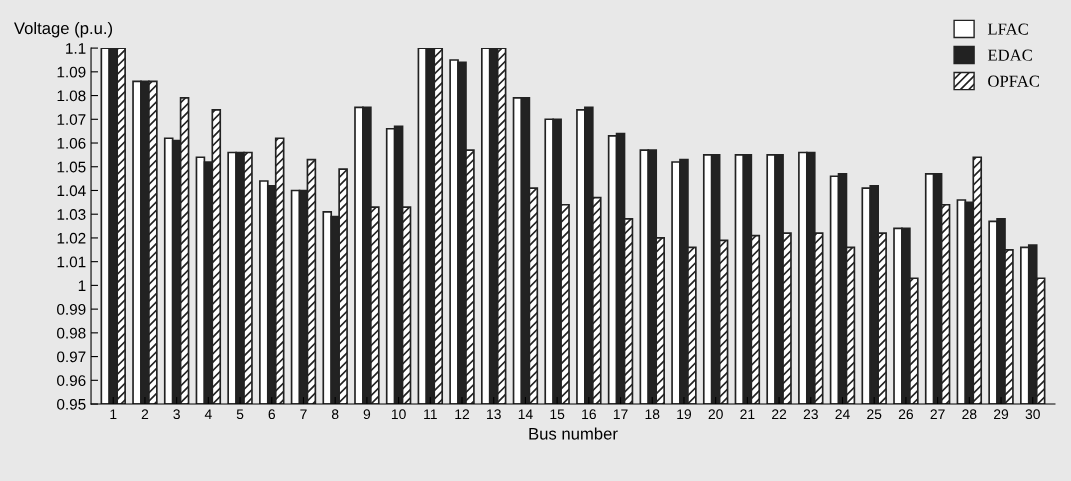 The height and width of the screenshot is (481, 1071). Describe the element at coordinates (76, 48) in the screenshot. I see `y-tick-label: 1.1` at that location.